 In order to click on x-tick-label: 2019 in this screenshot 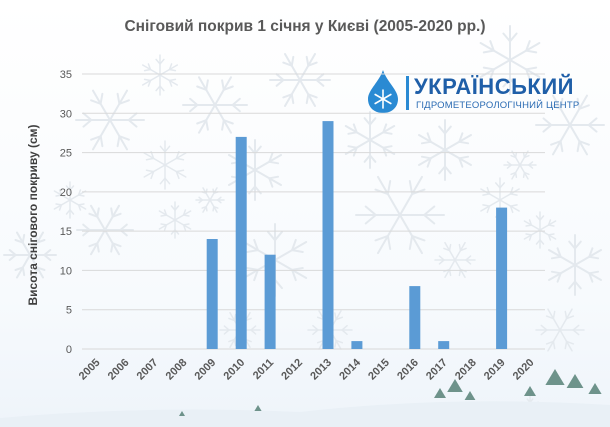, I will do `click(495, 370)`.